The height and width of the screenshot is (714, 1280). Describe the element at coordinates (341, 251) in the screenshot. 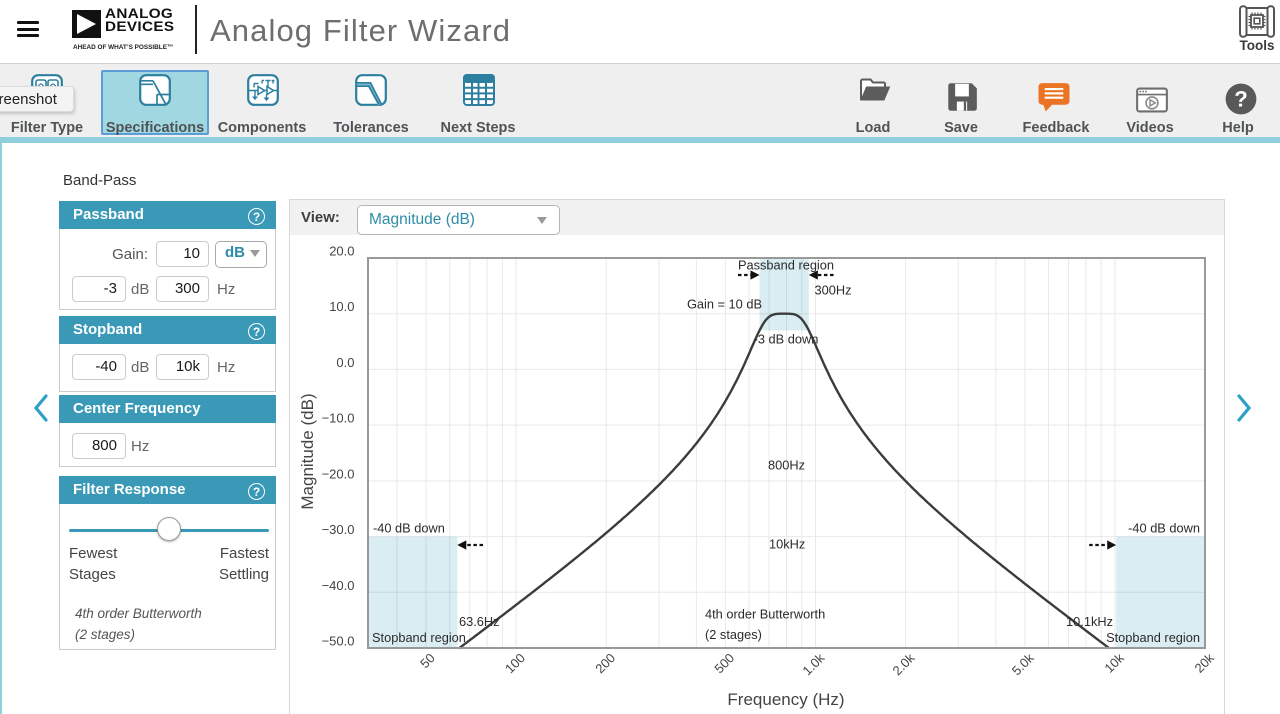

I see `svg-text: 20.0` at that location.